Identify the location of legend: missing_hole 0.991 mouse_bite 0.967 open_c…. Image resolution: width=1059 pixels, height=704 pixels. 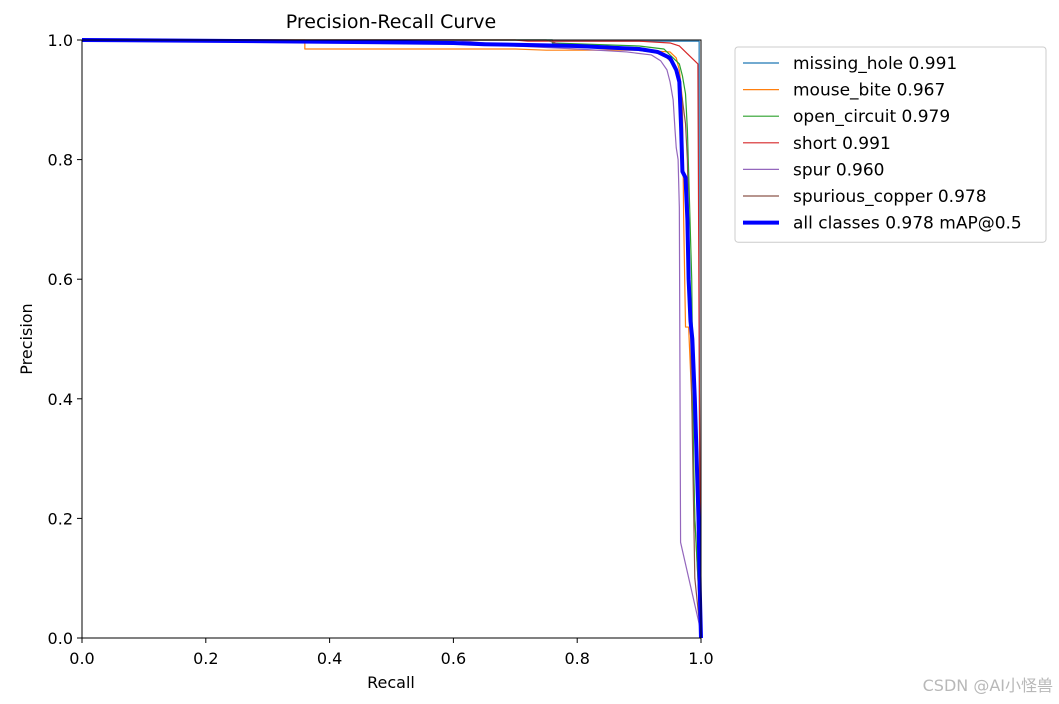
(890, 144).